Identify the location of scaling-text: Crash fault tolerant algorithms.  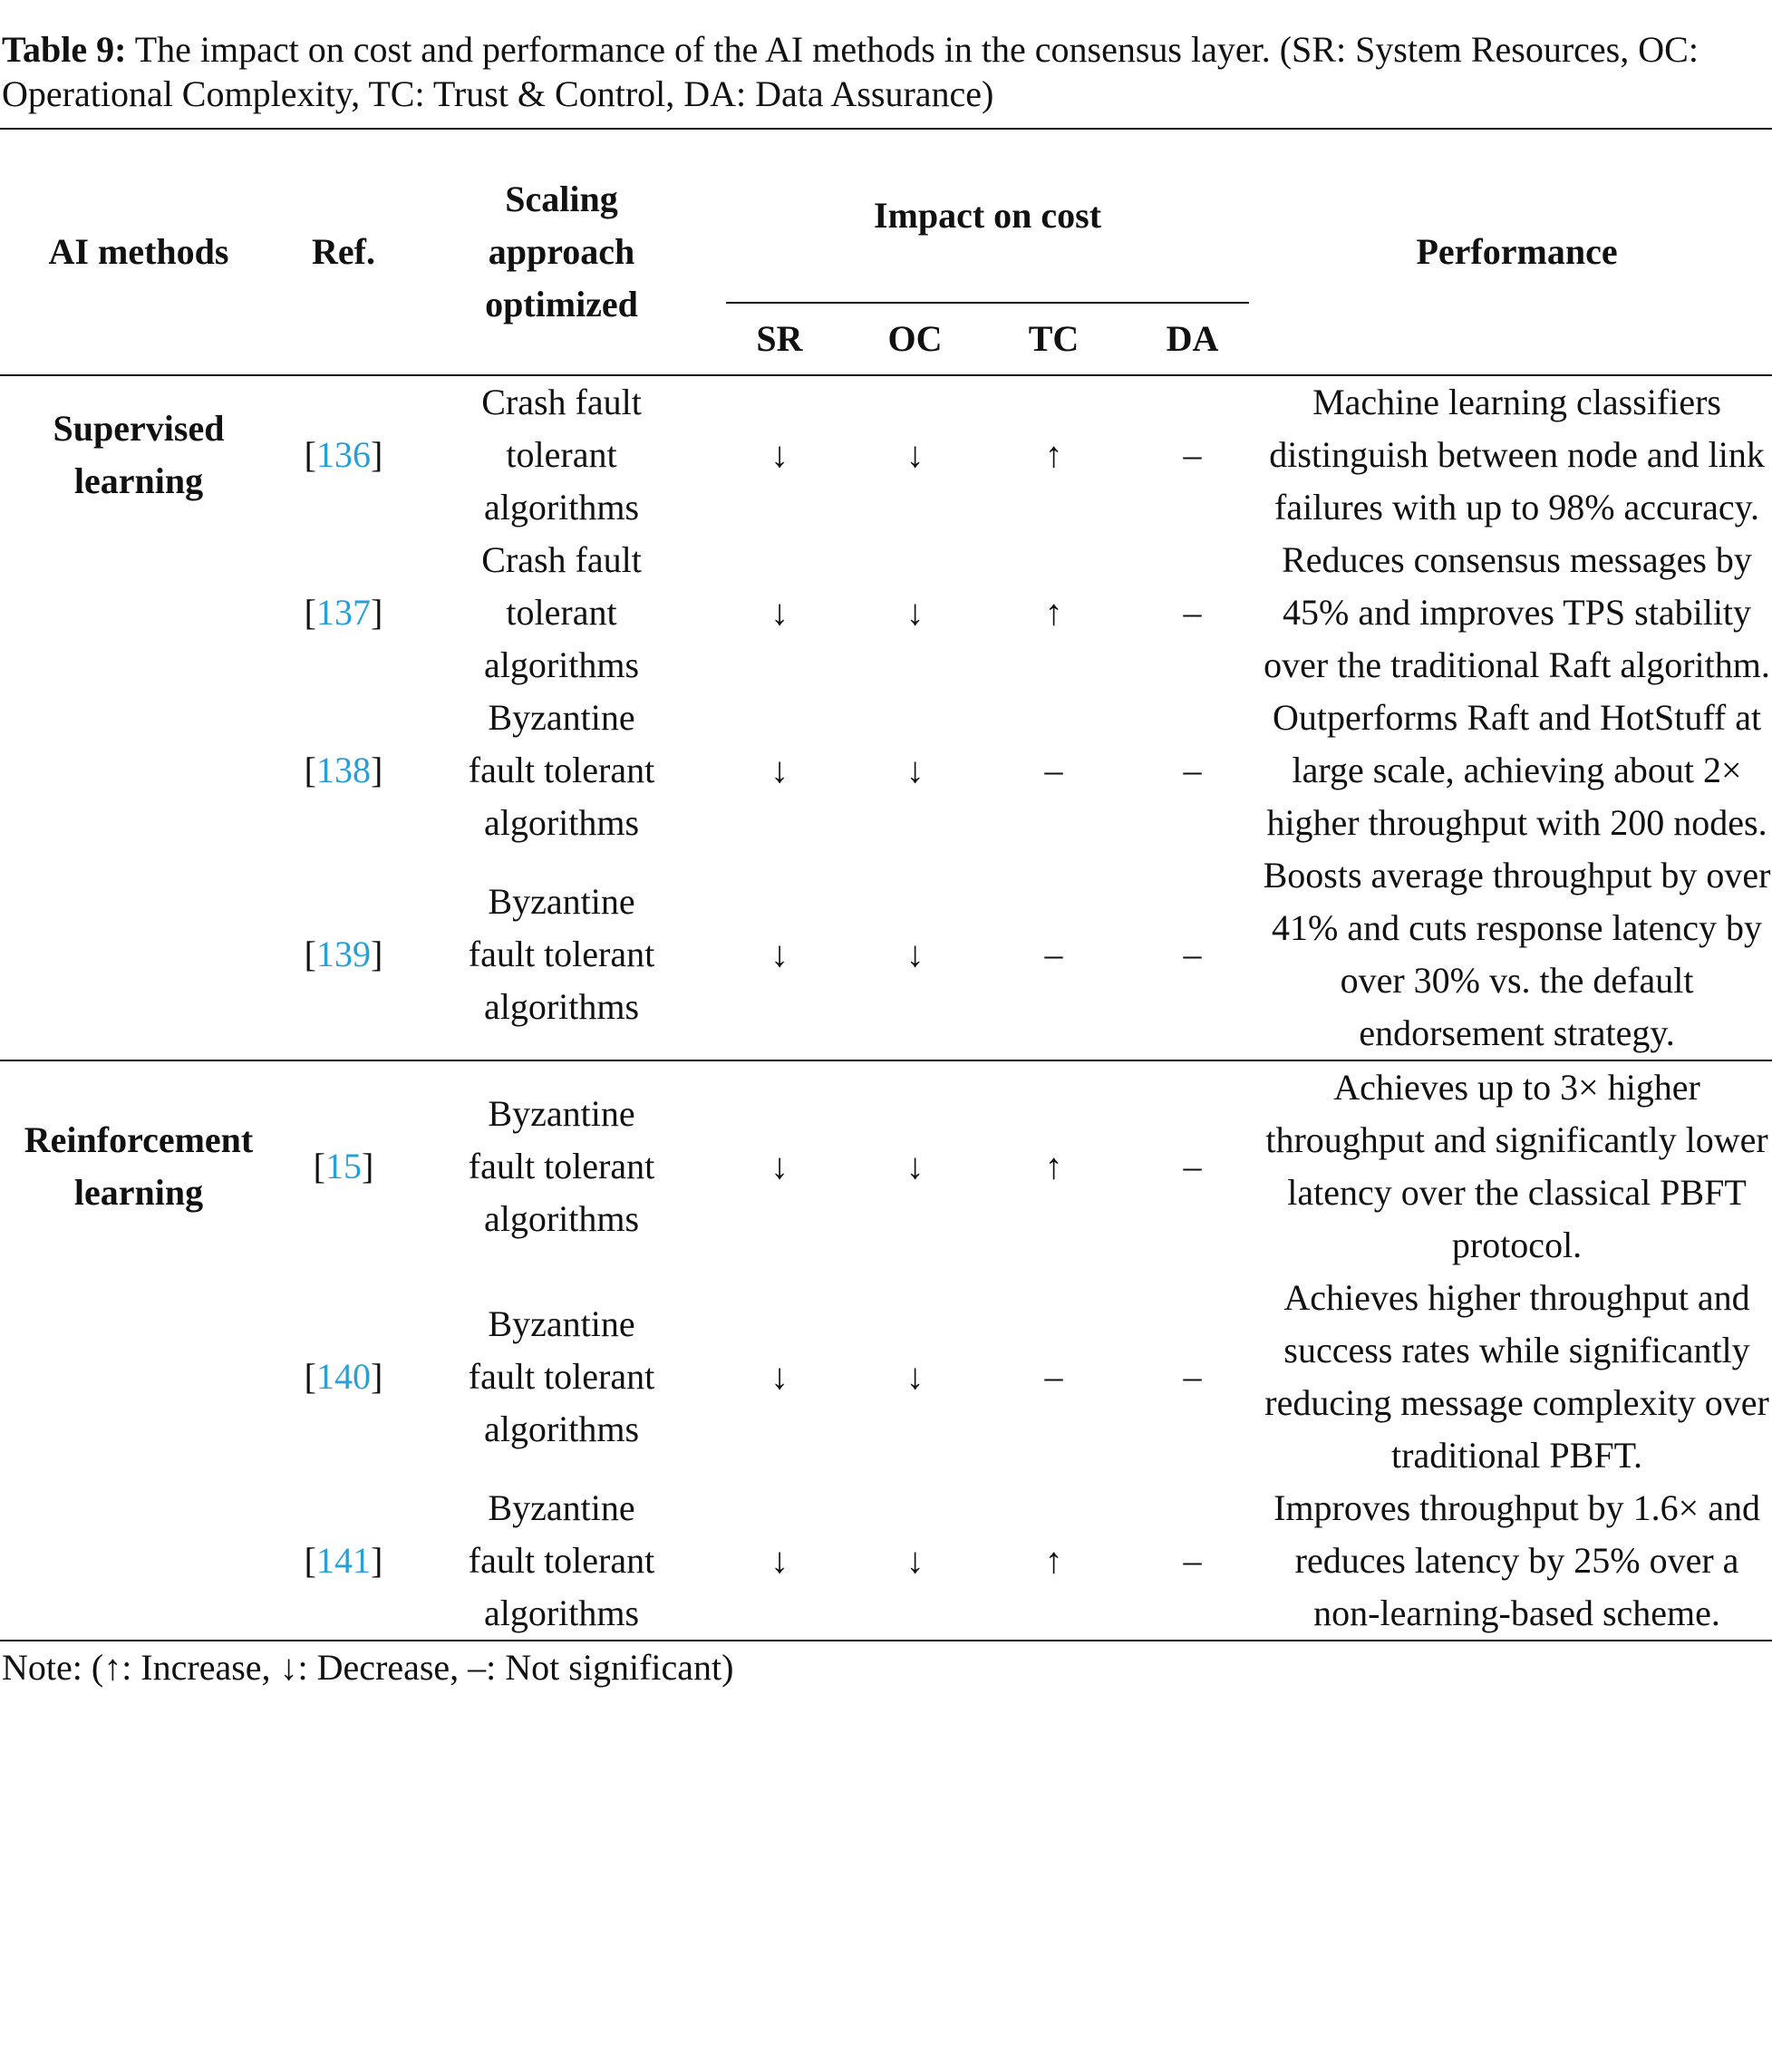
(561, 612).